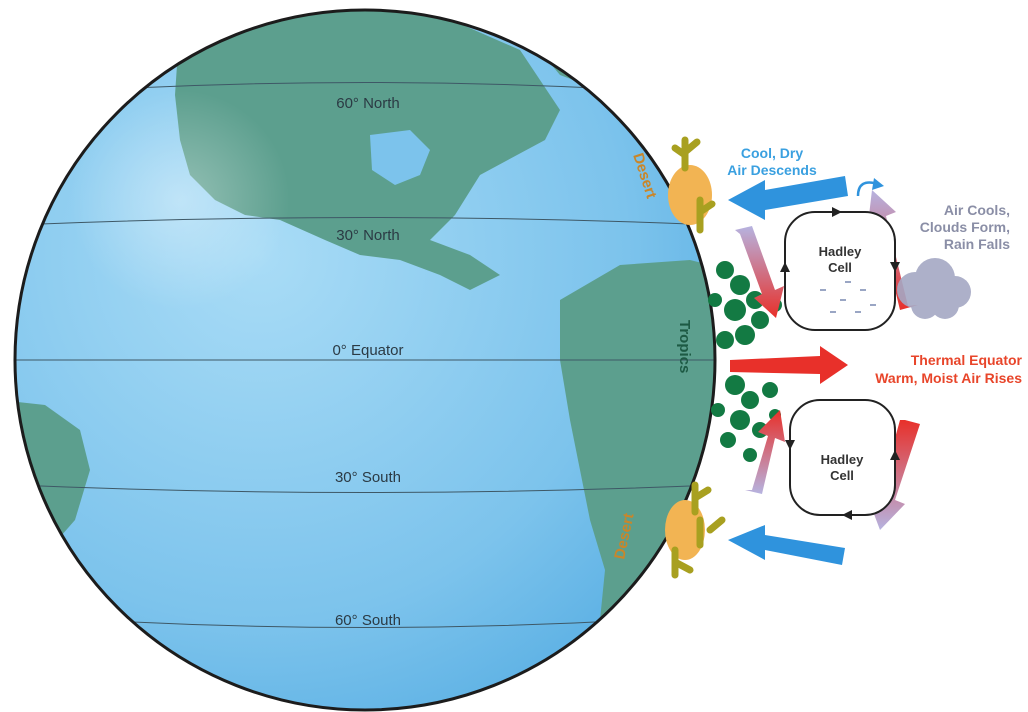 This screenshot has width=1028, height=712. Describe the element at coordinates (368, 235) in the screenshot. I see `latitude-label-30n: 30° North` at that location.